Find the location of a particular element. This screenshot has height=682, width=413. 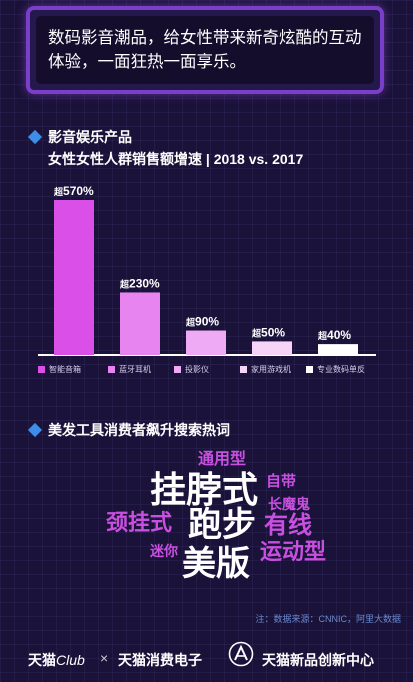

banner-inner: 数码影音潮品，给女性带来新奇炫酷的互动体验，一面狂热一面享乐。 is located at coordinates (205, 50).